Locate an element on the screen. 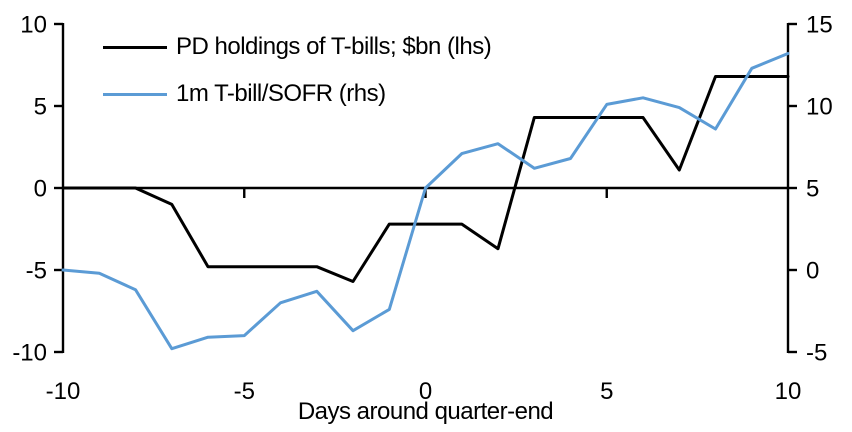  y-axis-left-tick-label: 0 is located at coordinates (40, 189).